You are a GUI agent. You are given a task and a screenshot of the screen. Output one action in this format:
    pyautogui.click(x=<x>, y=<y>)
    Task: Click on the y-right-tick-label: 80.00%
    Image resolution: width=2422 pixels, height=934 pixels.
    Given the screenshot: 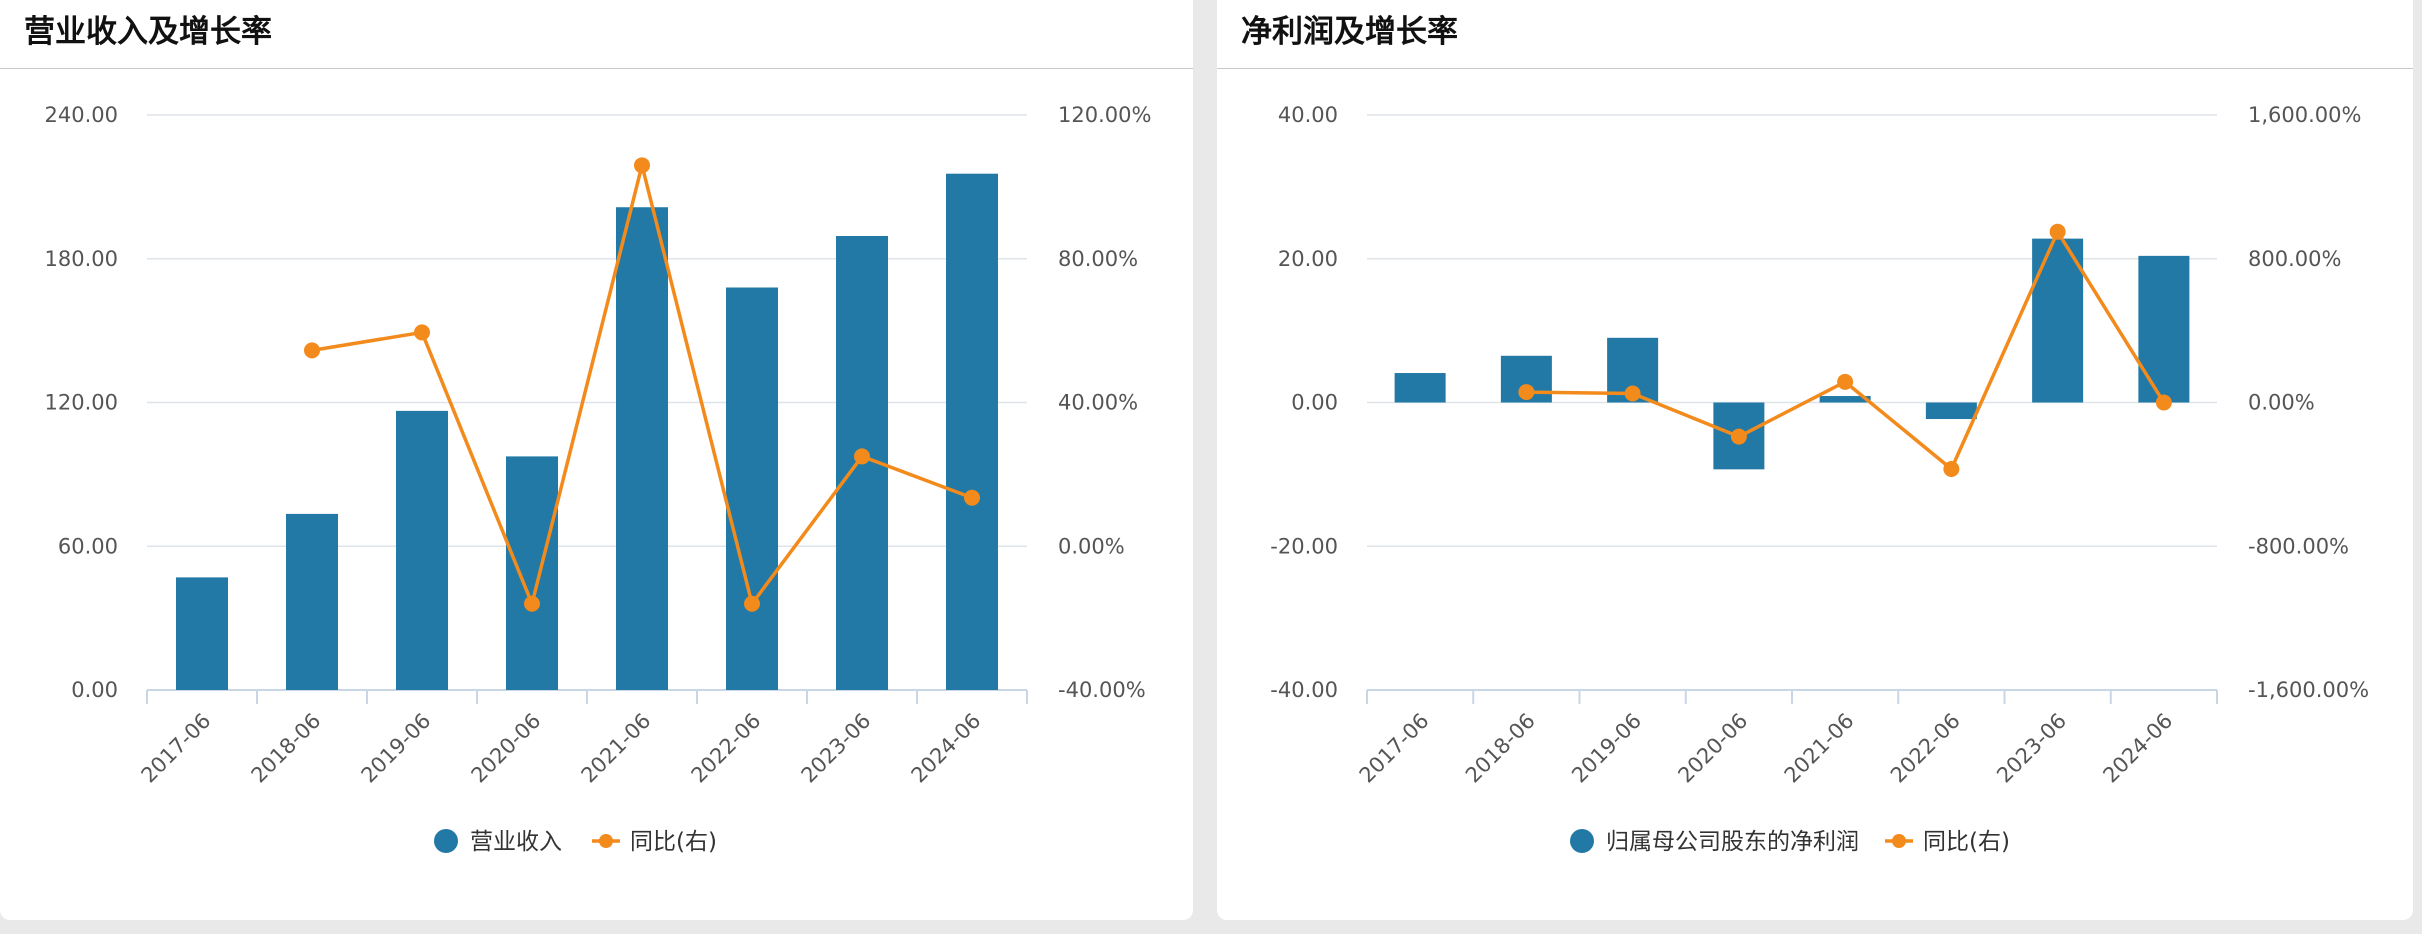 What is the action you would take?
    pyautogui.click(x=1098, y=259)
    